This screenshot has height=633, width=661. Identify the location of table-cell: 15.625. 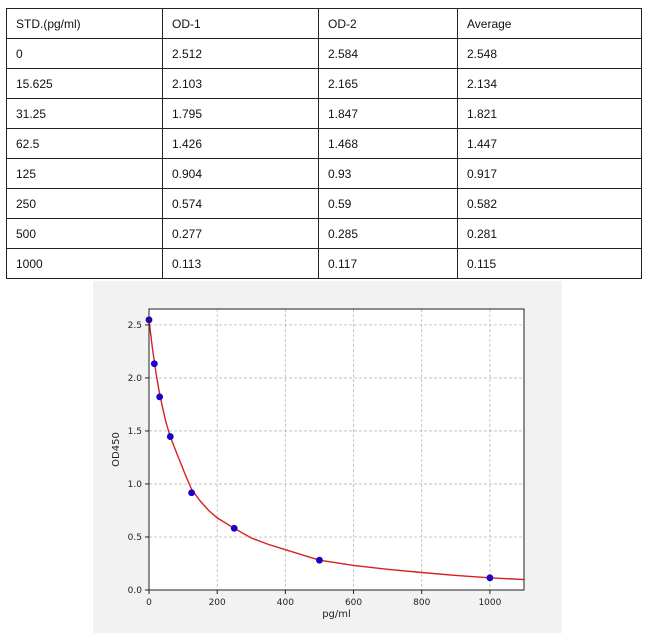
(84, 83).